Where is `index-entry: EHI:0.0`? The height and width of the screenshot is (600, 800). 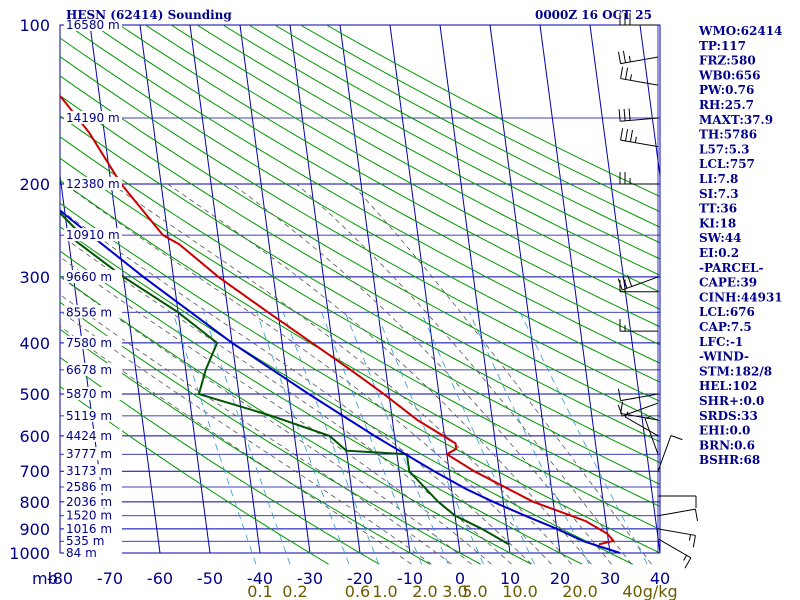 index-entry: EHI:0.0 is located at coordinates (724, 431).